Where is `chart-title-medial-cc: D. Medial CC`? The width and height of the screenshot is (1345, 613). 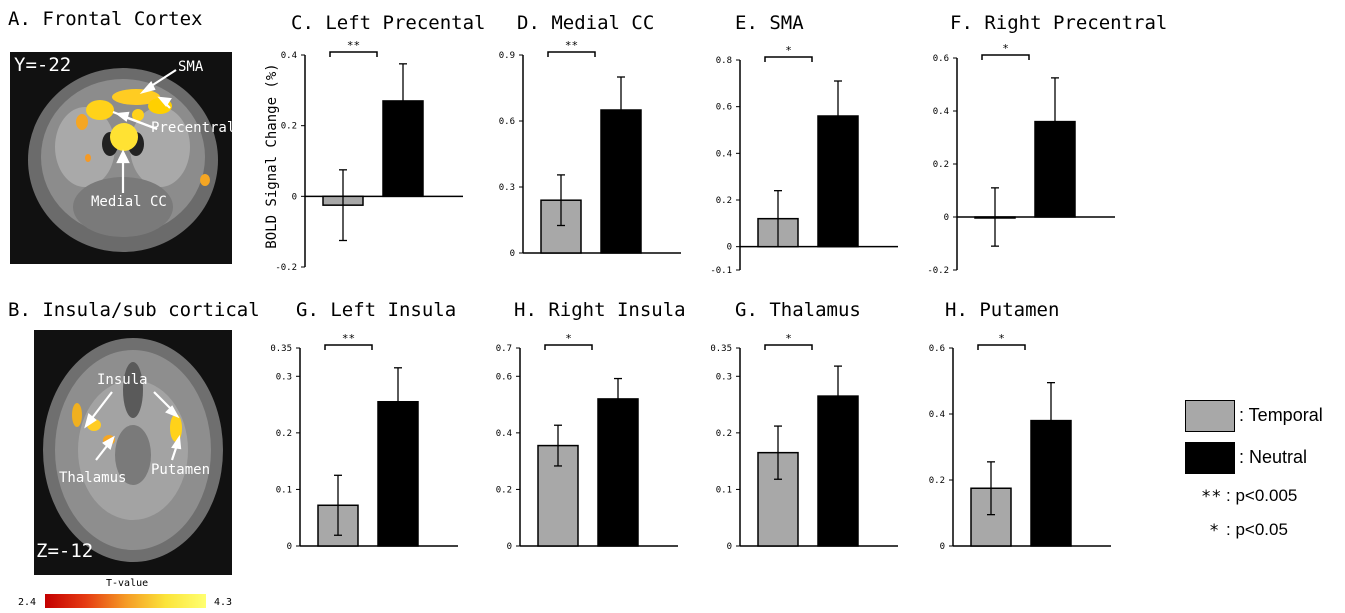 chart-title-medial-cc: D. Medial CC is located at coordinates (586, 23).